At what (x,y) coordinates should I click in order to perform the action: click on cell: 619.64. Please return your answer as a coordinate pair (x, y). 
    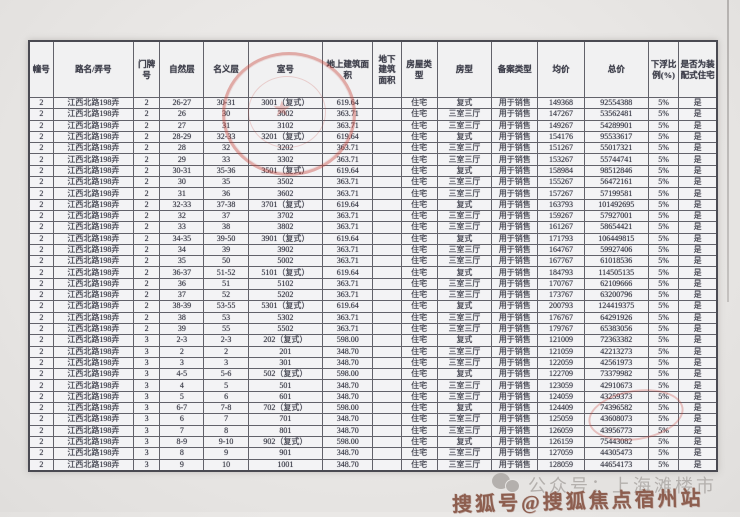
    Looking at the image, I should click on (348, 306).